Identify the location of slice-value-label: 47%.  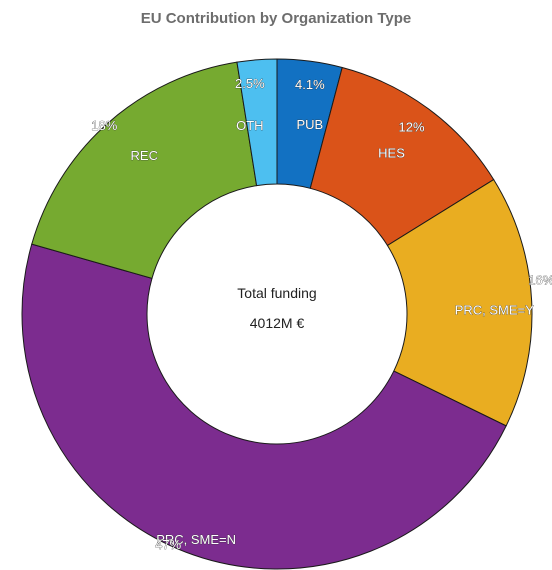
(168, 544).